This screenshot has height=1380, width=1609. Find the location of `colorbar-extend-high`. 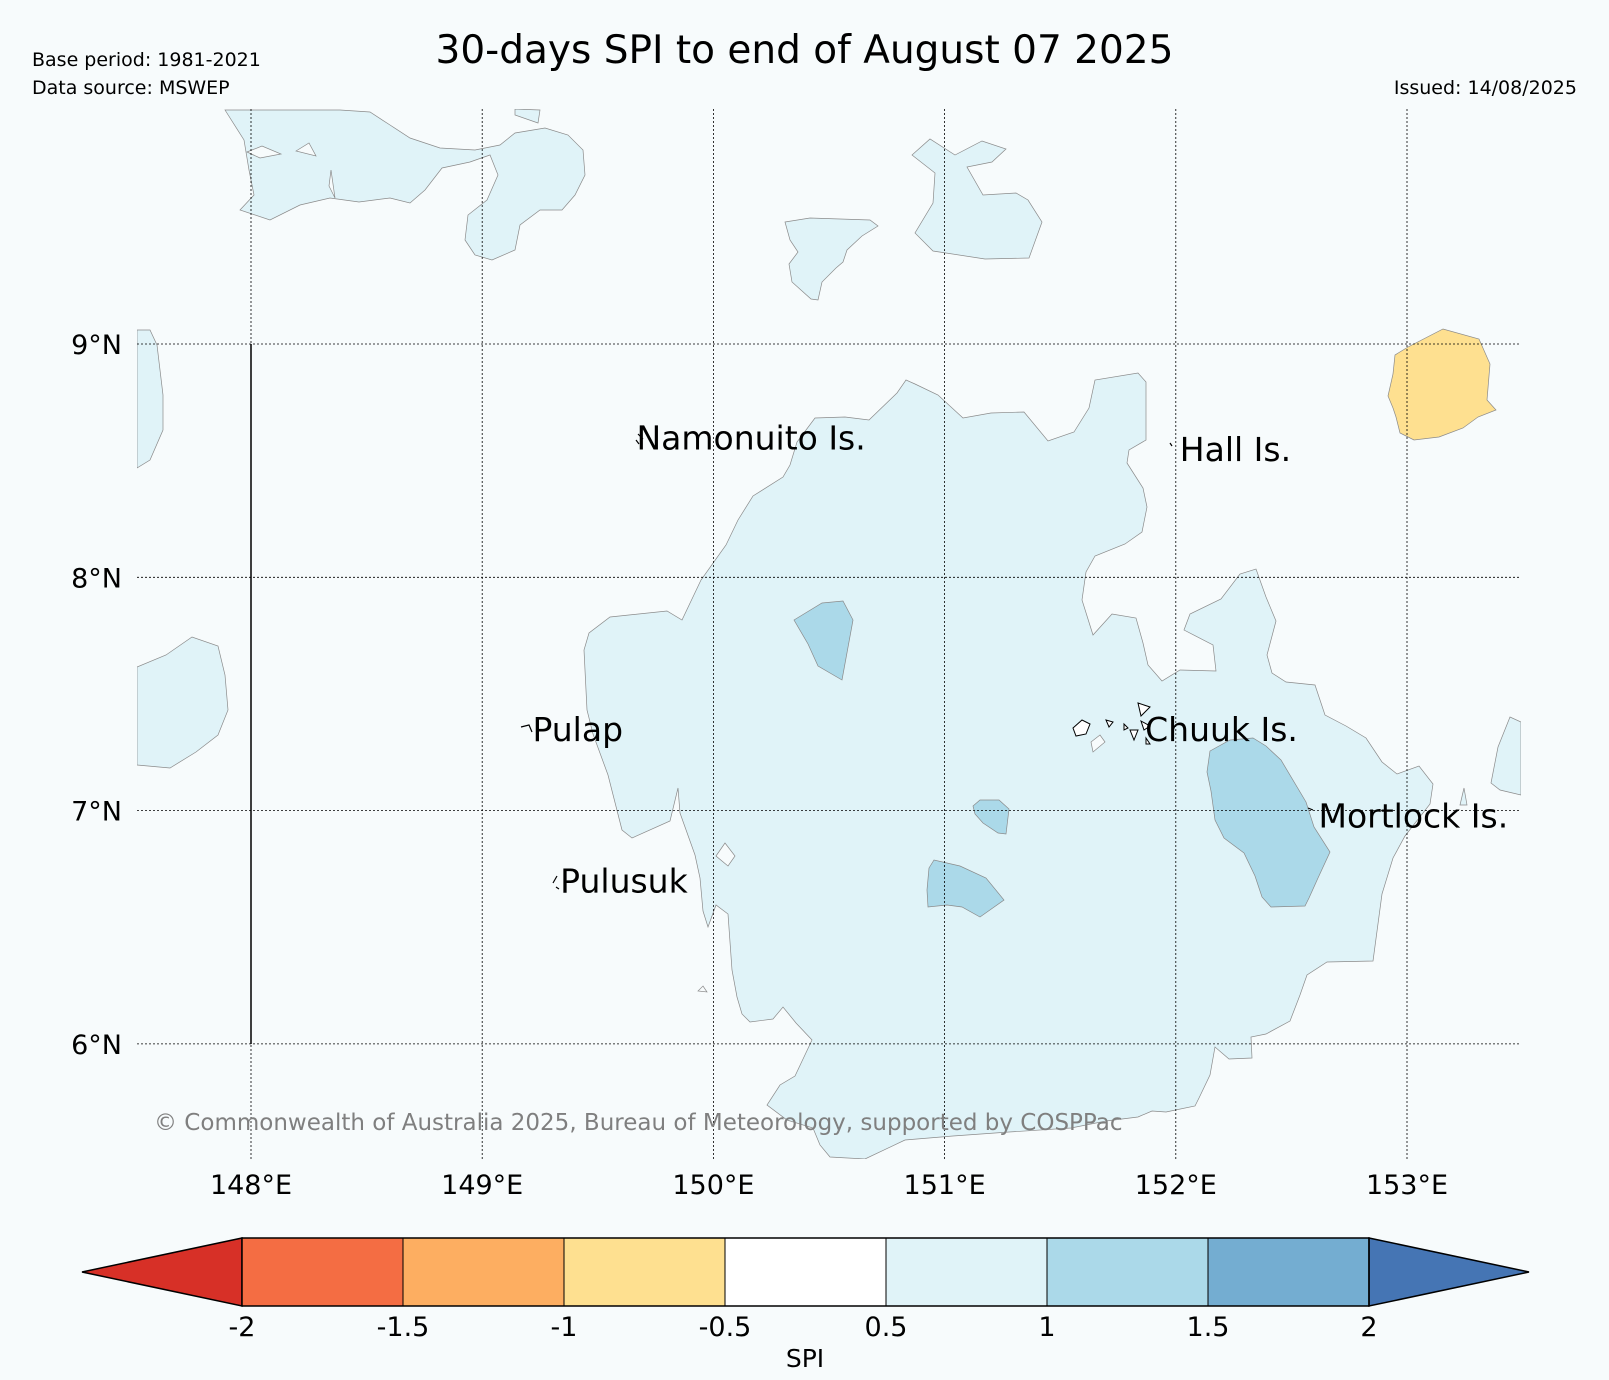

colorbar-extend-high is located at coordinates (1449, 1272).